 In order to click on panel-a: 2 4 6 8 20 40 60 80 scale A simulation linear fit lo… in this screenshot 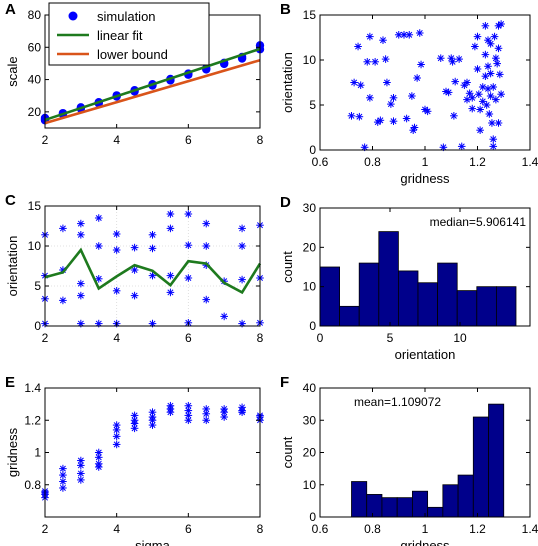, I will do `click(135, 74)`.